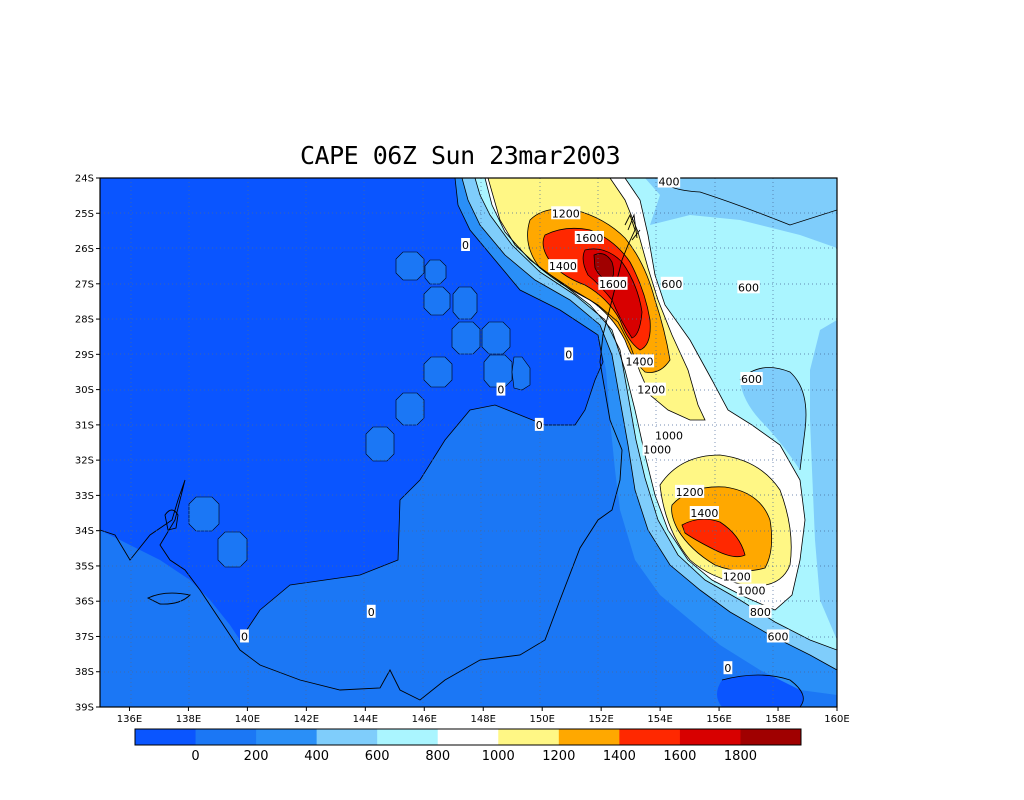 This screenshot has height=800, width=1024. Describe the element at coordinates (600, 719) in the screenshot. I see `lon-tick-label: 152E` at that location.